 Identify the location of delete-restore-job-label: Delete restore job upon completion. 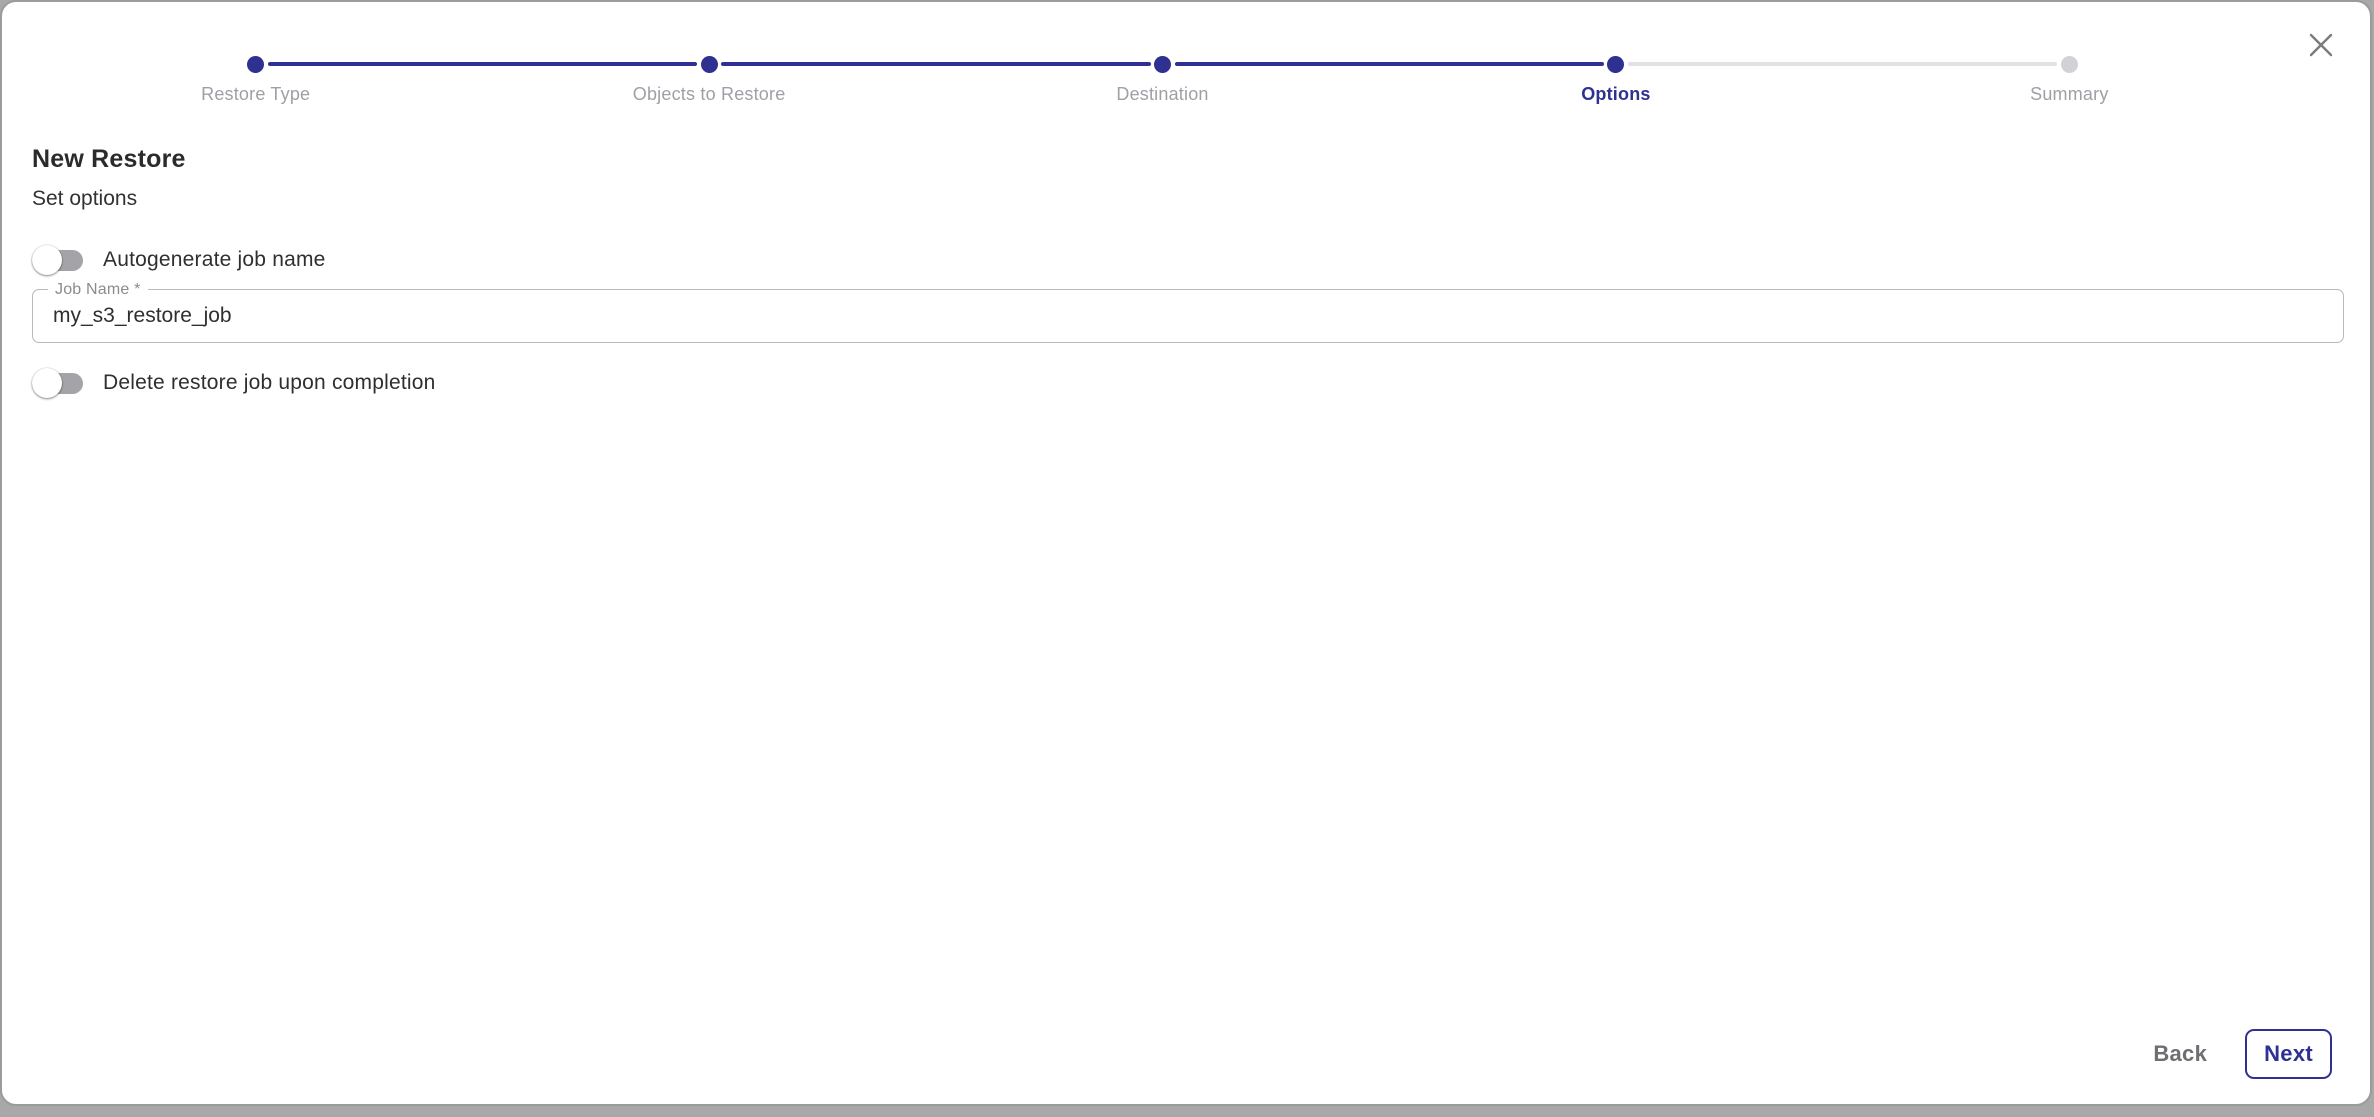
(269, 382).